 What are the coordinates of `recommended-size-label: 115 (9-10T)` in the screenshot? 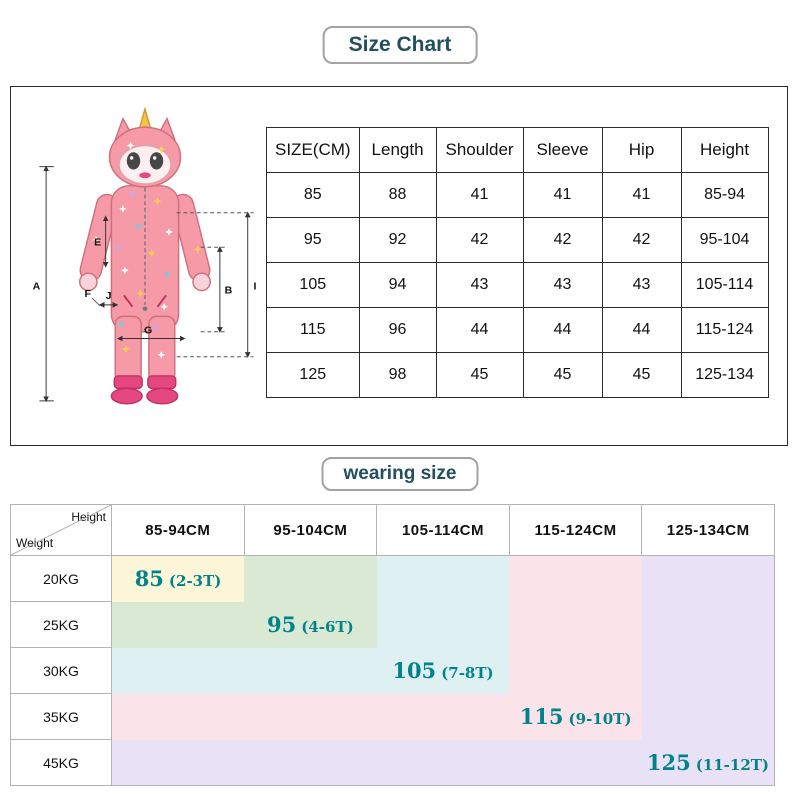 It's located at (575, 716).